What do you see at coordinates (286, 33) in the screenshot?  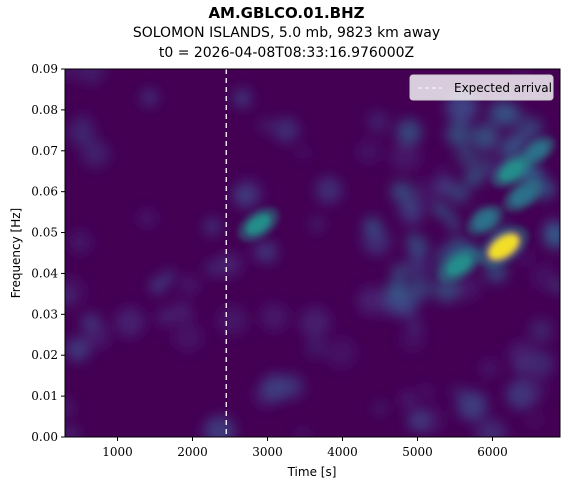 I see `chart-subtitle: SOLOMON ISLANDS, 5.0 mb, 9823 km away` at bounding box center [286, 33].